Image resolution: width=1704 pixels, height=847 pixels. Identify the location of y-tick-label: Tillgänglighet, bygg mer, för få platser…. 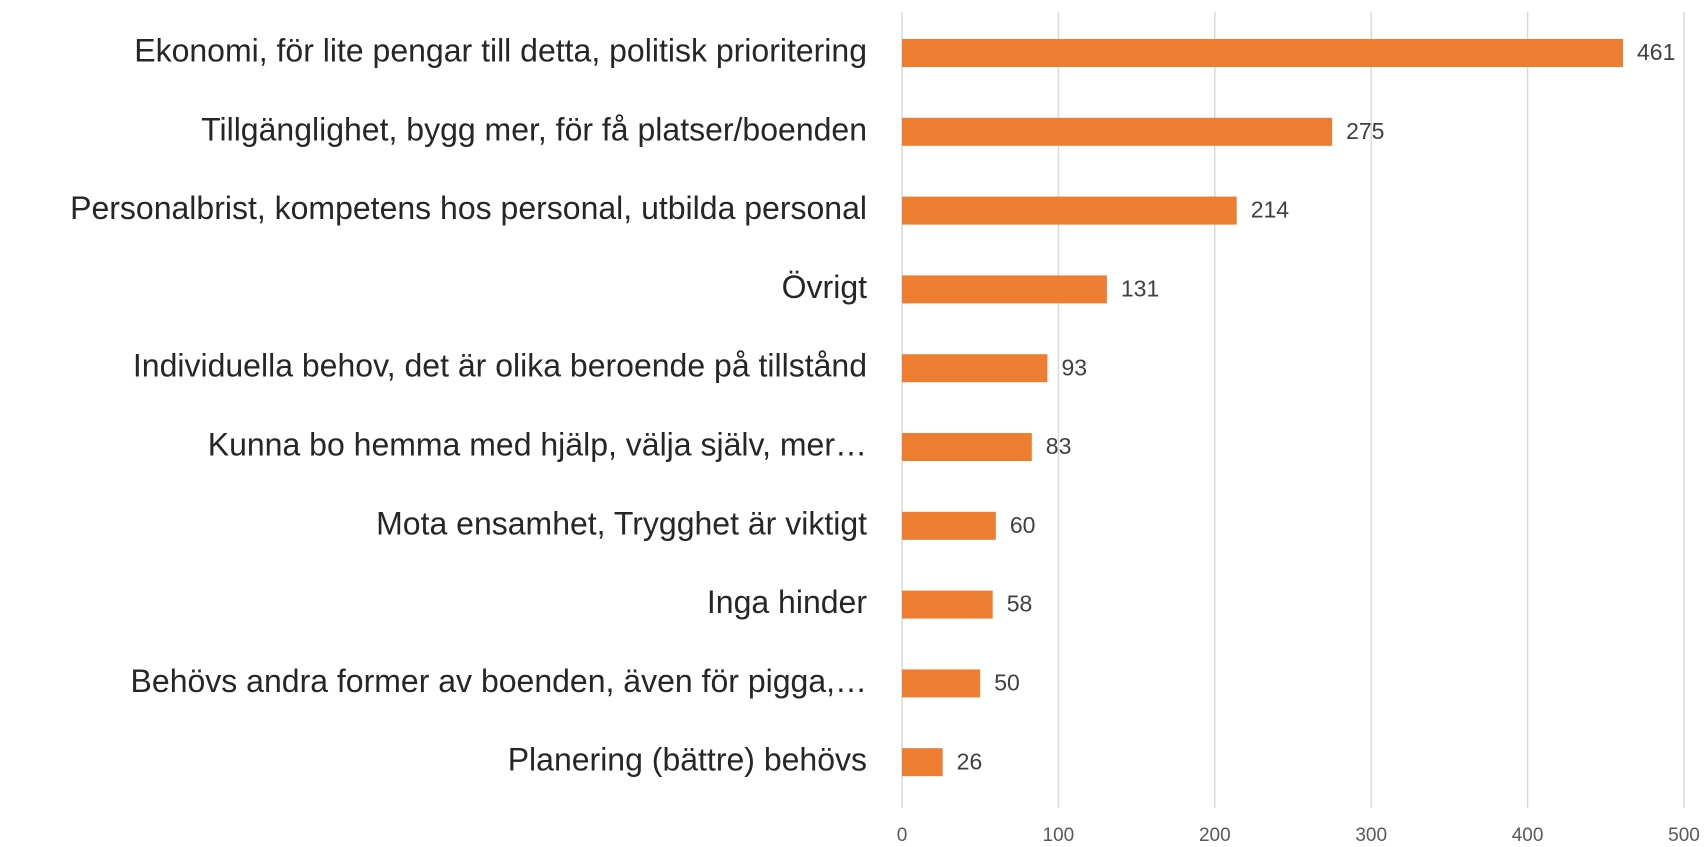
(534, 129).